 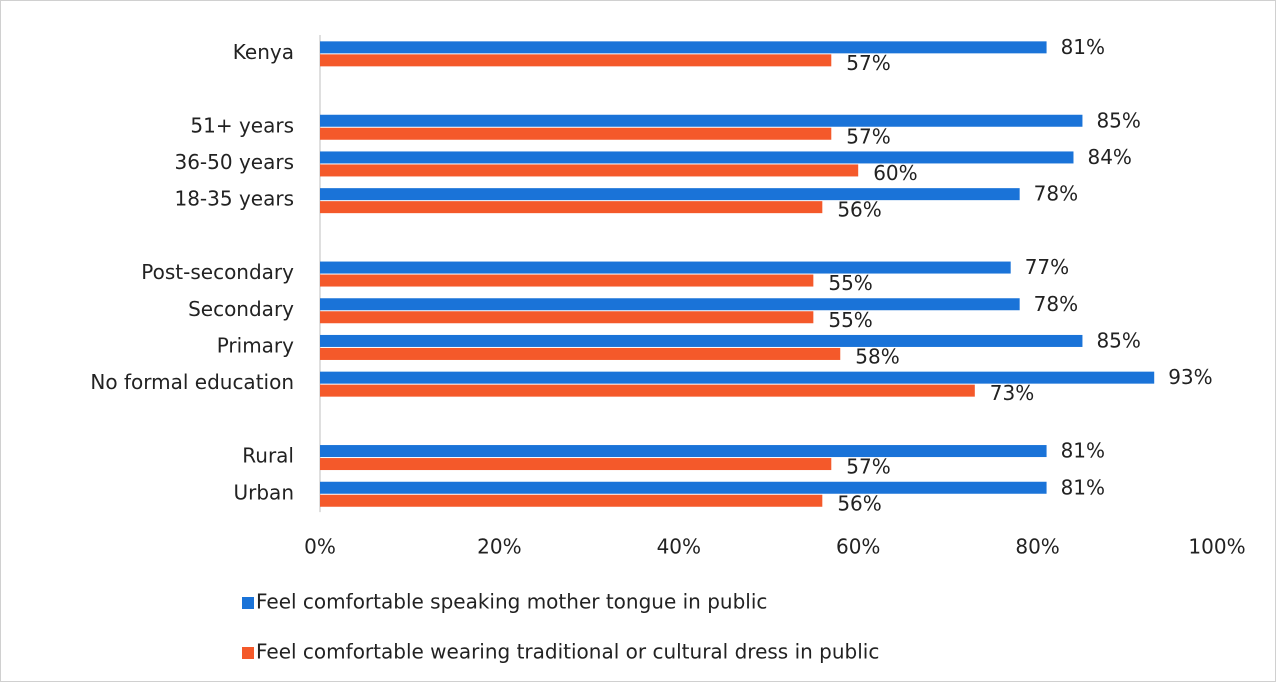 What do you see at coordinates (192, 382) in the screenshot?
I see `y-tick-label: No formal education` at bounding box center [192, 382].